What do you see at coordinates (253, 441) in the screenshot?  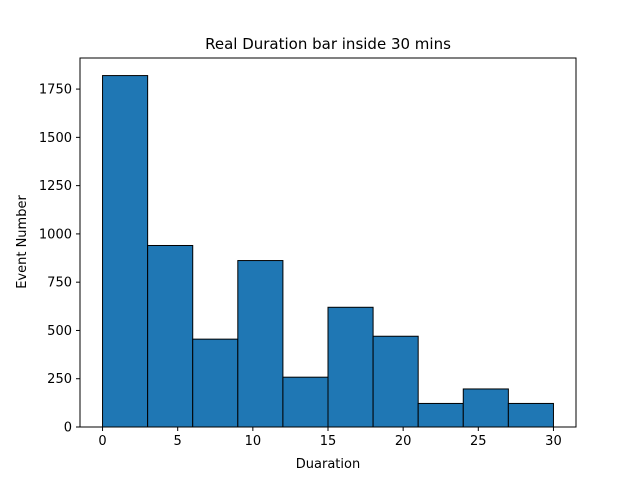 I see `x-tick-label: 10` at bounding box center [253, 441].